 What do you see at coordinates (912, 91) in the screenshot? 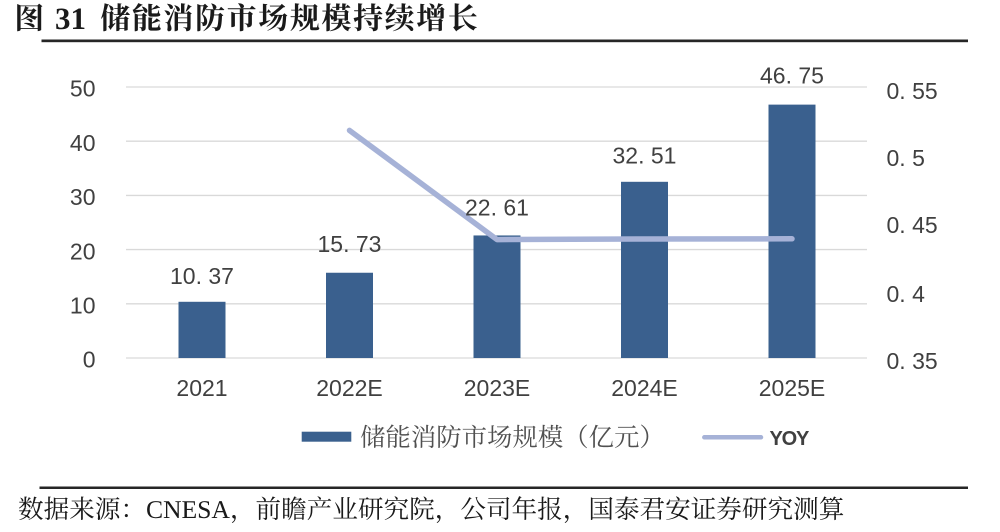
I see `svg-text: 0. 55` at bounding box center [912, 91].